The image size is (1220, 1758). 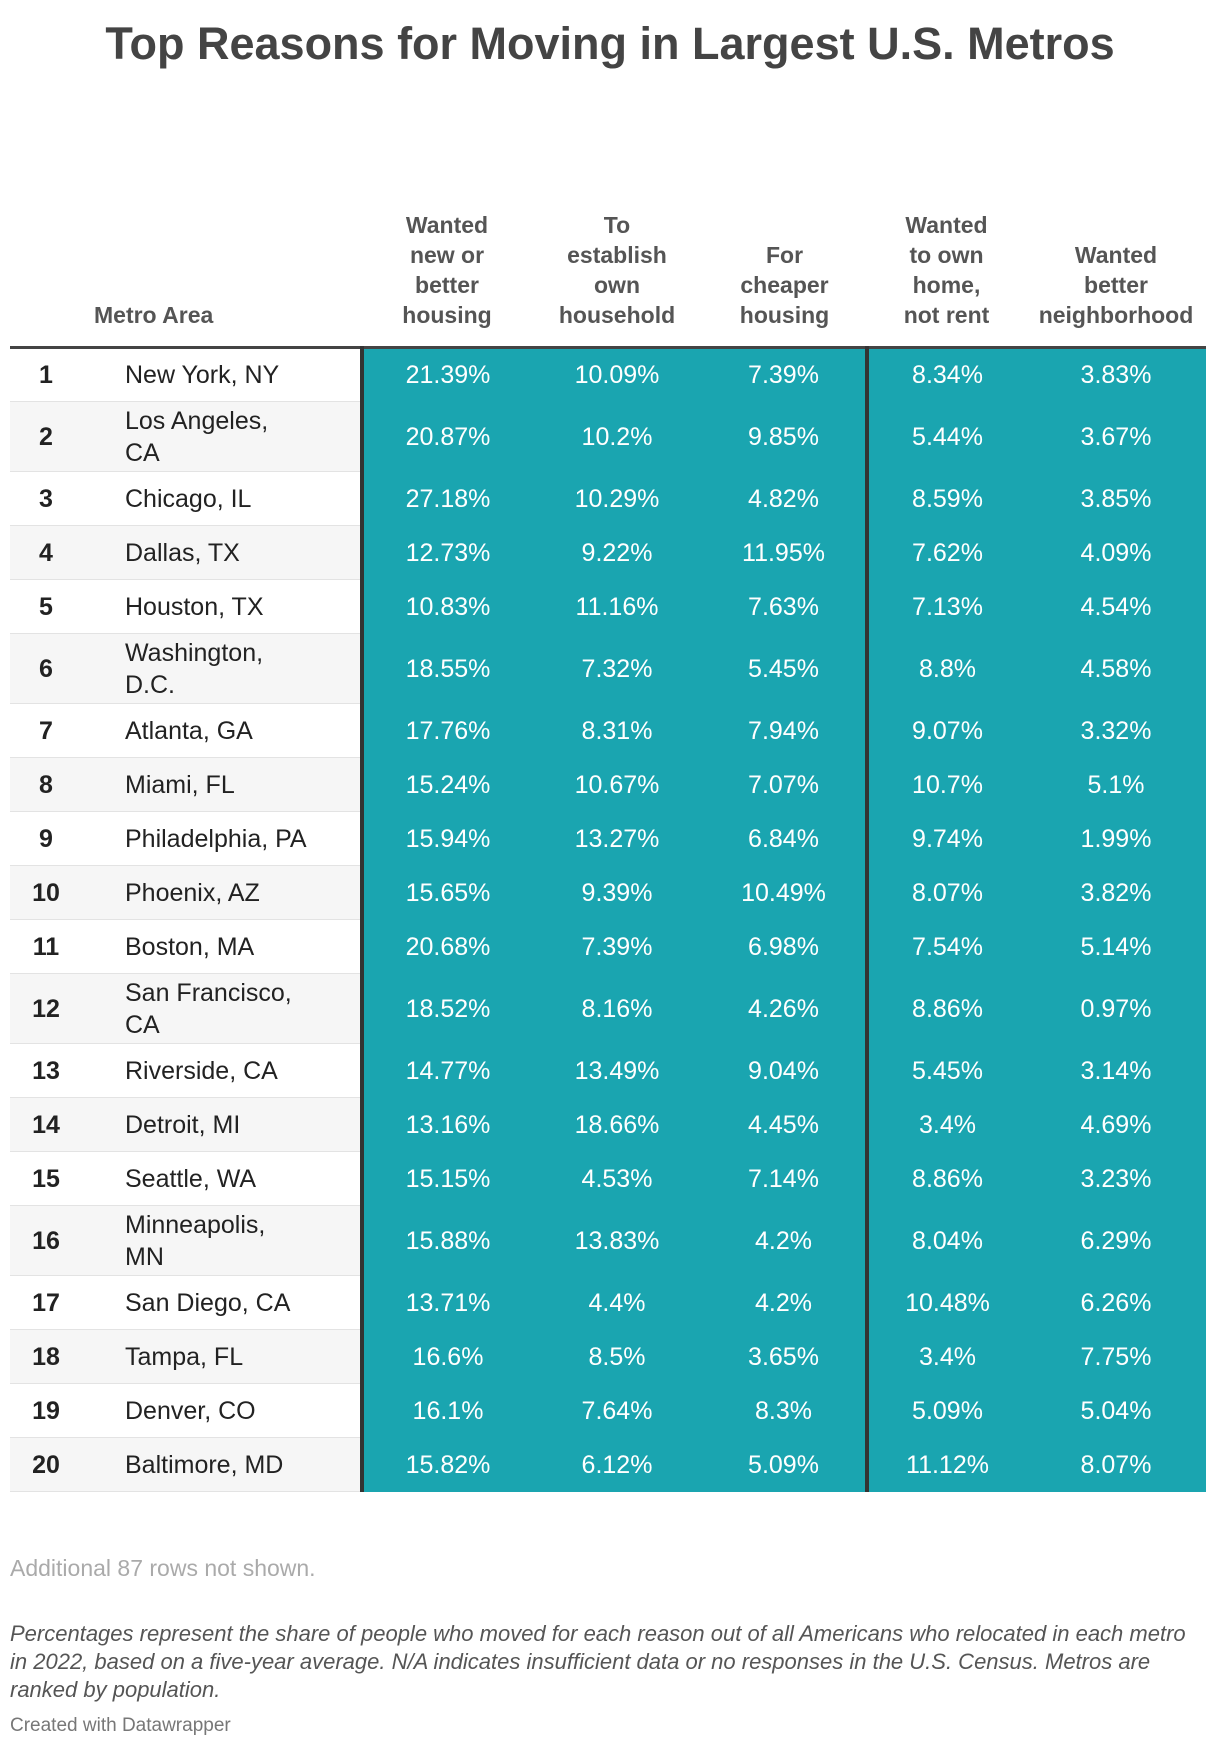 I want to click on value-cell: 4.54%, so click(x=1116, y=606).